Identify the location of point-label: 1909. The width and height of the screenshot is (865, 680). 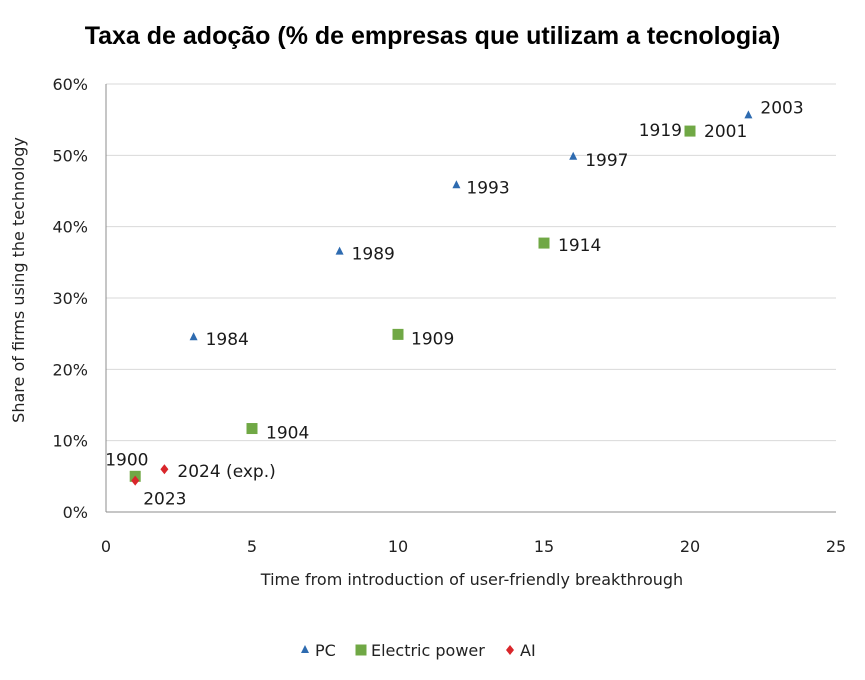
(432, 339).